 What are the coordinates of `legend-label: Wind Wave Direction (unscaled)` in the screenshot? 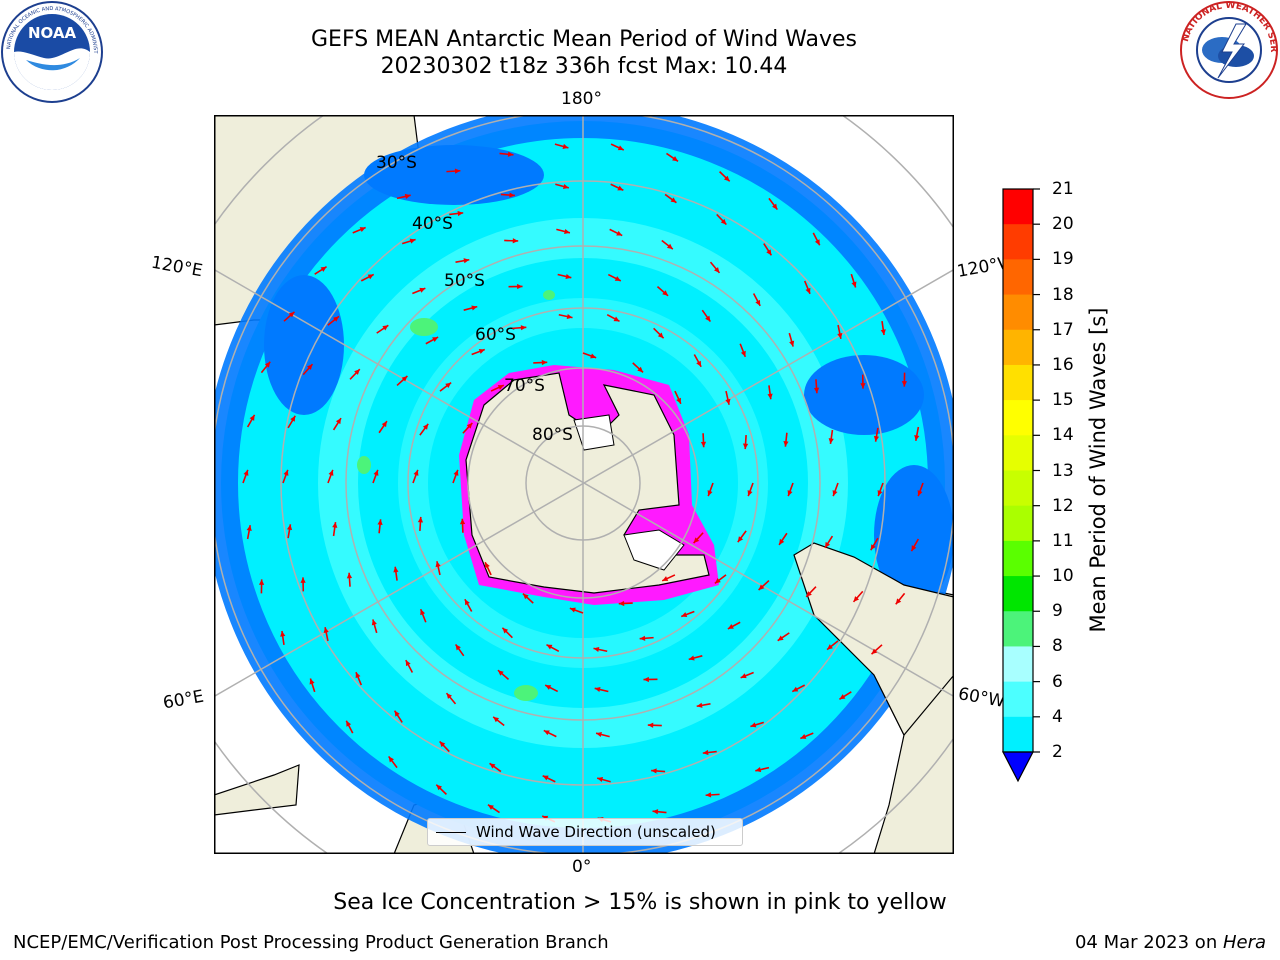 It's located at (596, 832).